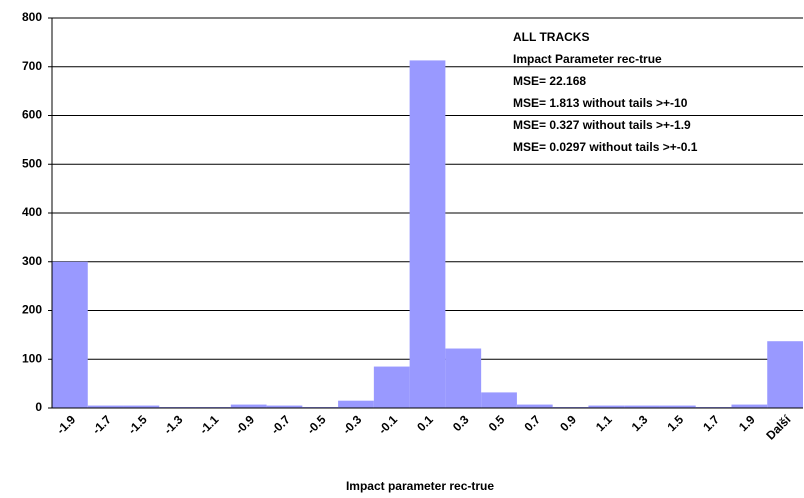  Describe the element at coordinates (209, 424) in the screenshot. I see `x-tick-label: -1.1` at that location.